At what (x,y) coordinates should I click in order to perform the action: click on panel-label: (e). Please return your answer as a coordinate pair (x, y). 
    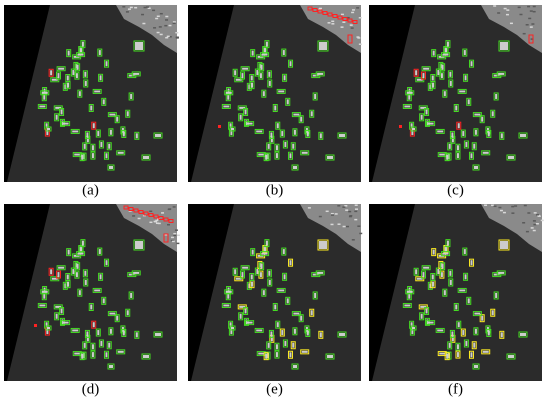
    Looking at the image, I should click on (274, 389).